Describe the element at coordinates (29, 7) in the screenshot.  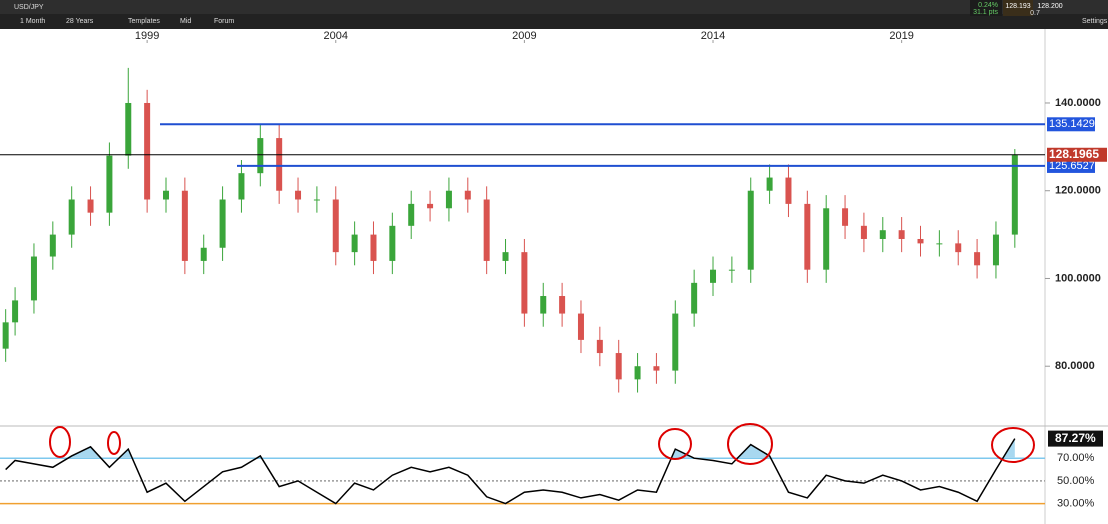
I see `symbol: USD/JPY` at that location.